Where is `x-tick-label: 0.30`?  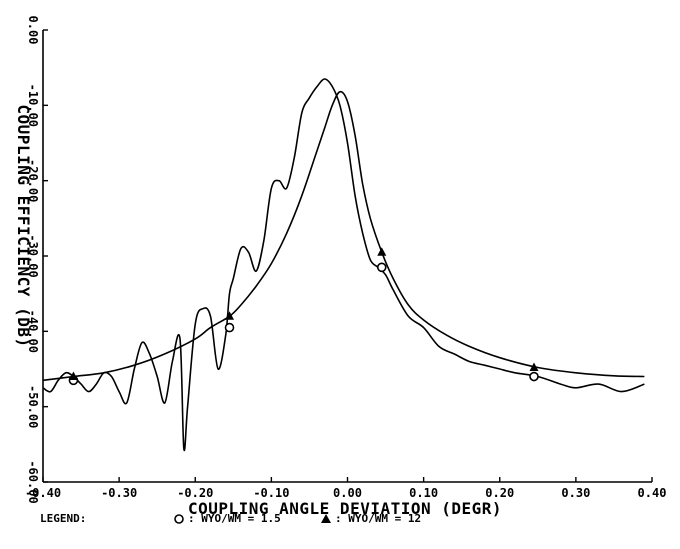
x-tick-label: 0.30 is located at coordinates (575, 493).